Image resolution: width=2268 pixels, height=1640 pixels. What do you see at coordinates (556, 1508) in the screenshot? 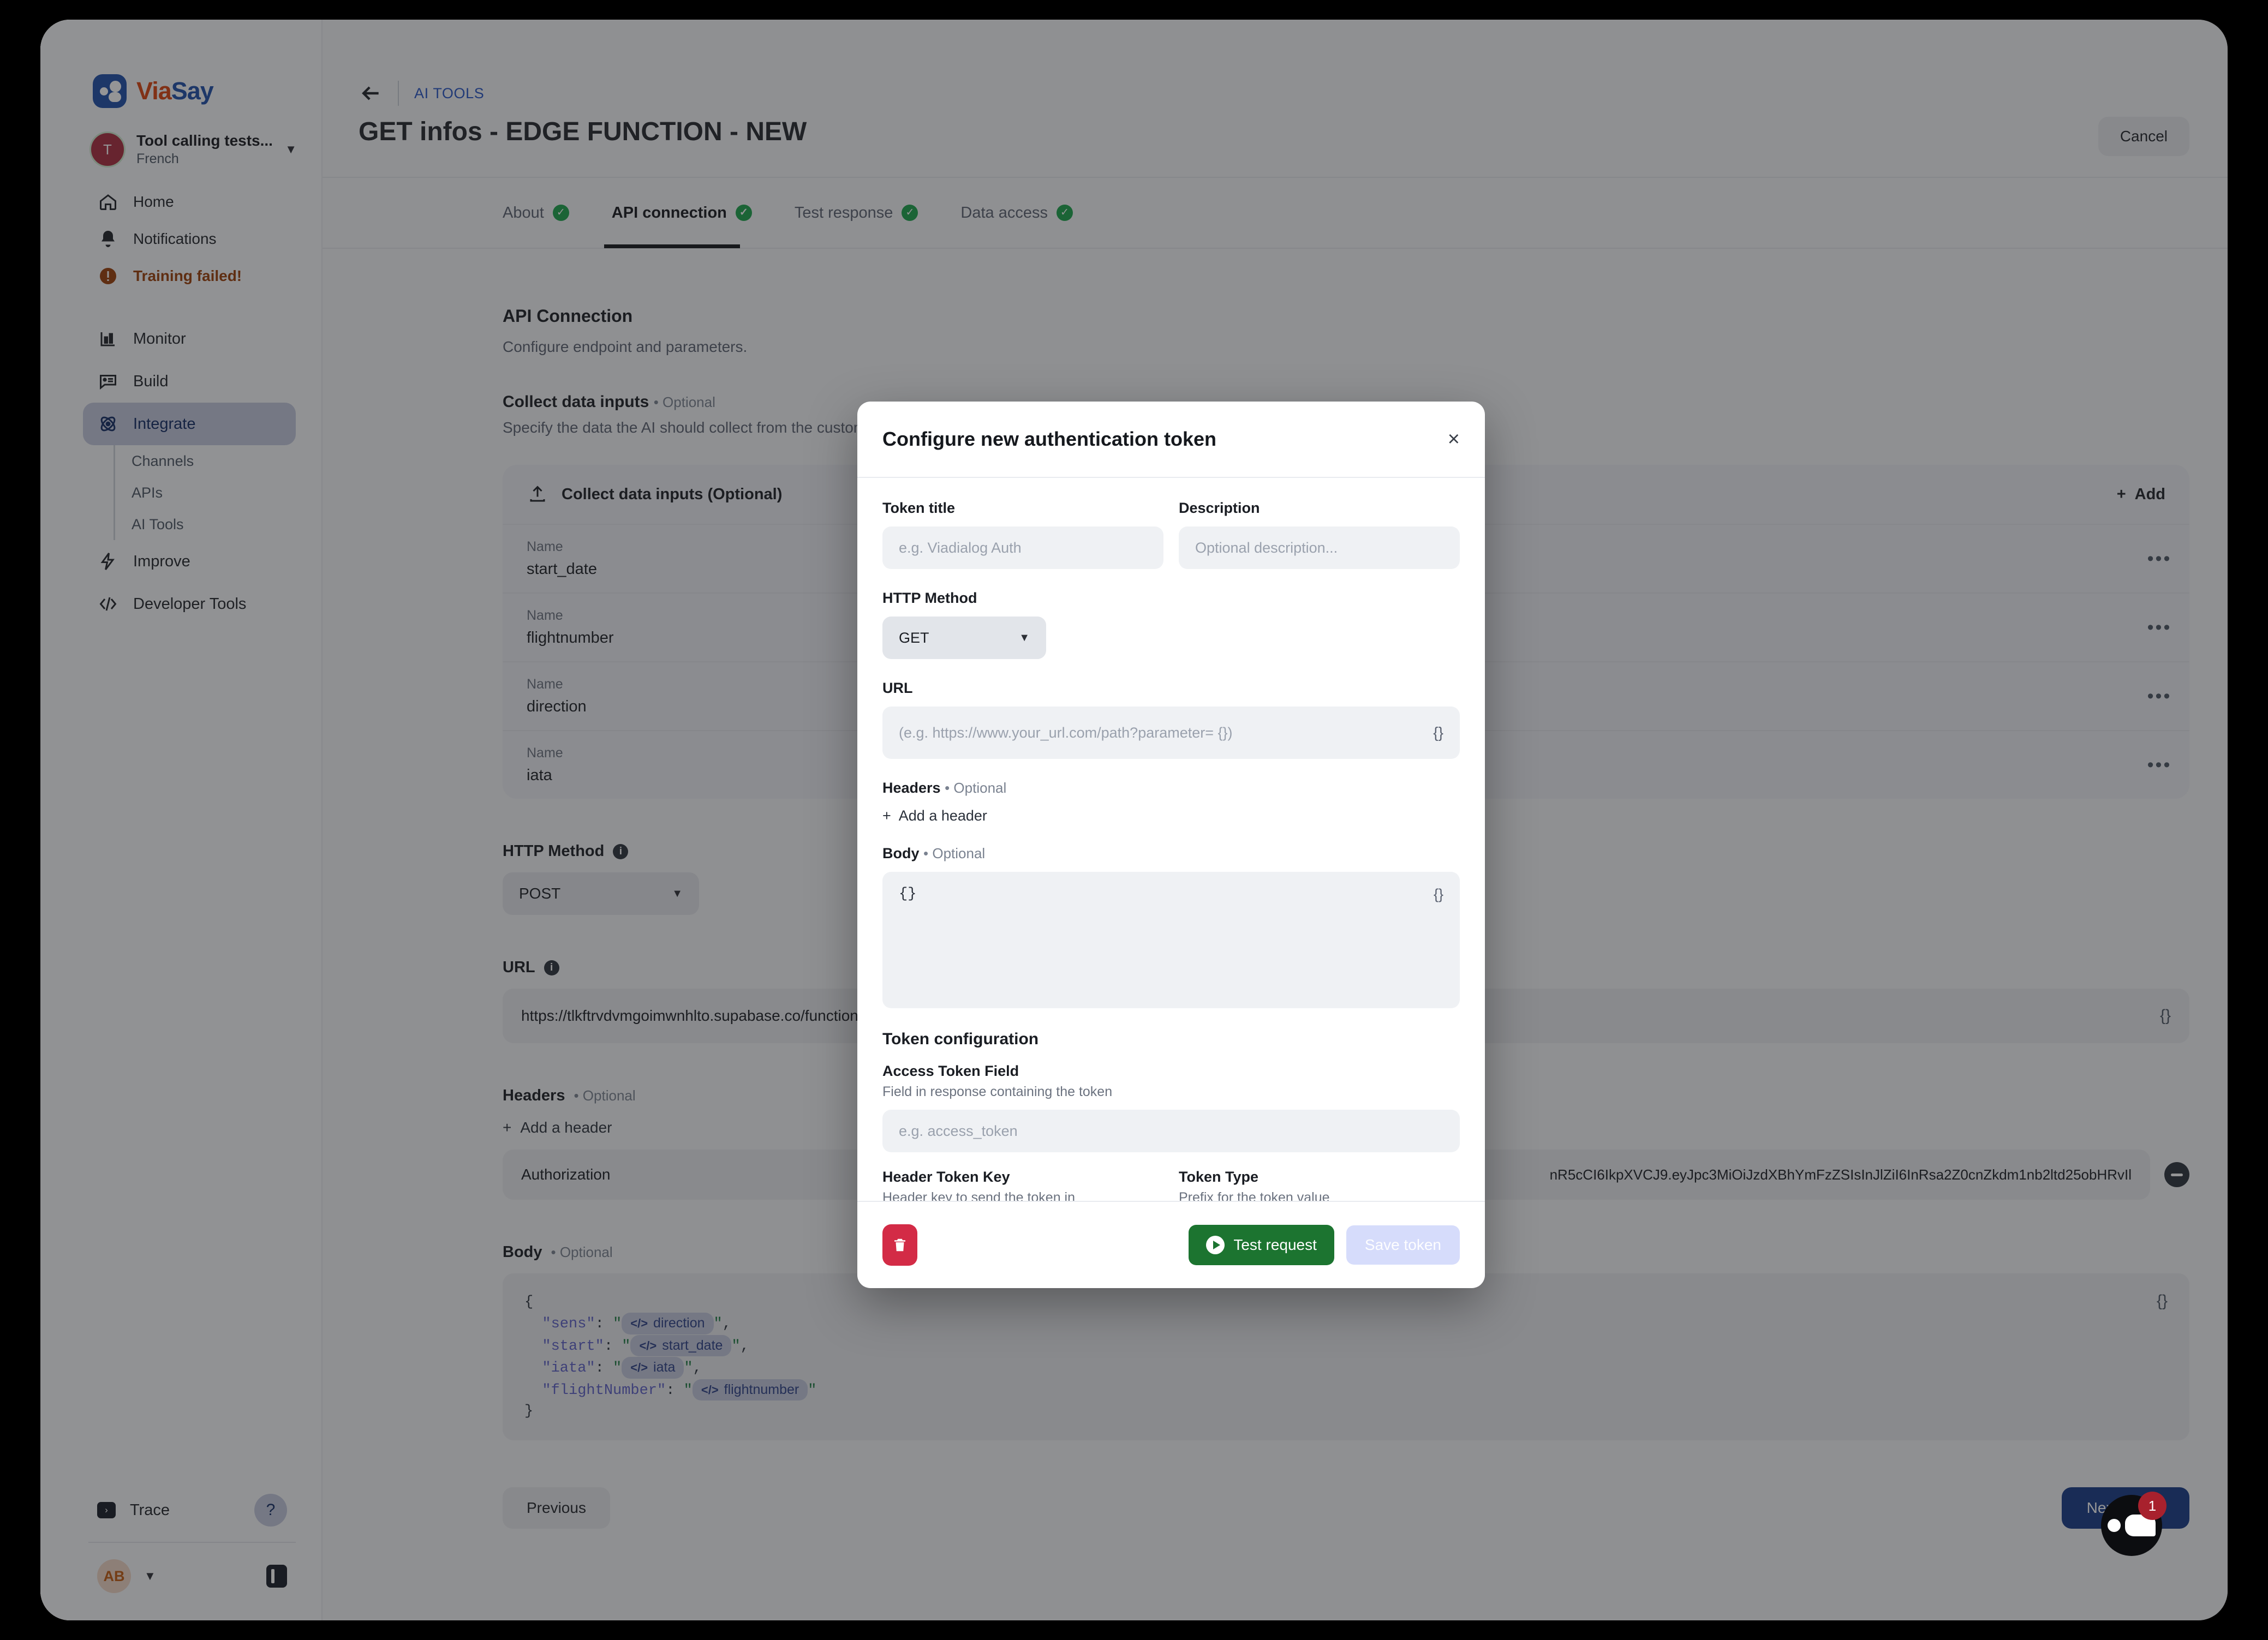
I see `previous-button: Previous` at bounding box center [556, 1508].